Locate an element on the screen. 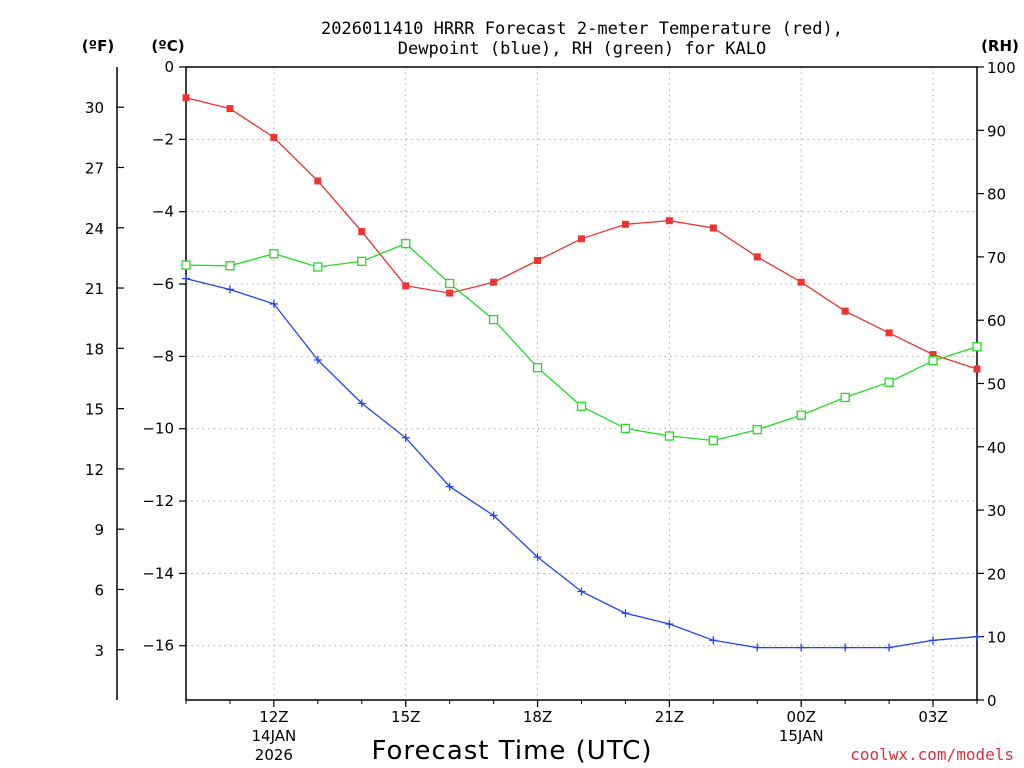  rh-unit-label: (RH) is located at coordinates (1000, 46).